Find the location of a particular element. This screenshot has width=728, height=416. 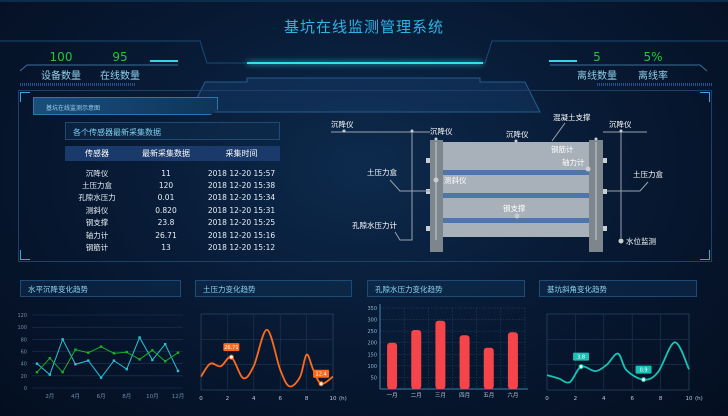

cell-sensor: 钢筋计 is located at coordinates (97, 247).